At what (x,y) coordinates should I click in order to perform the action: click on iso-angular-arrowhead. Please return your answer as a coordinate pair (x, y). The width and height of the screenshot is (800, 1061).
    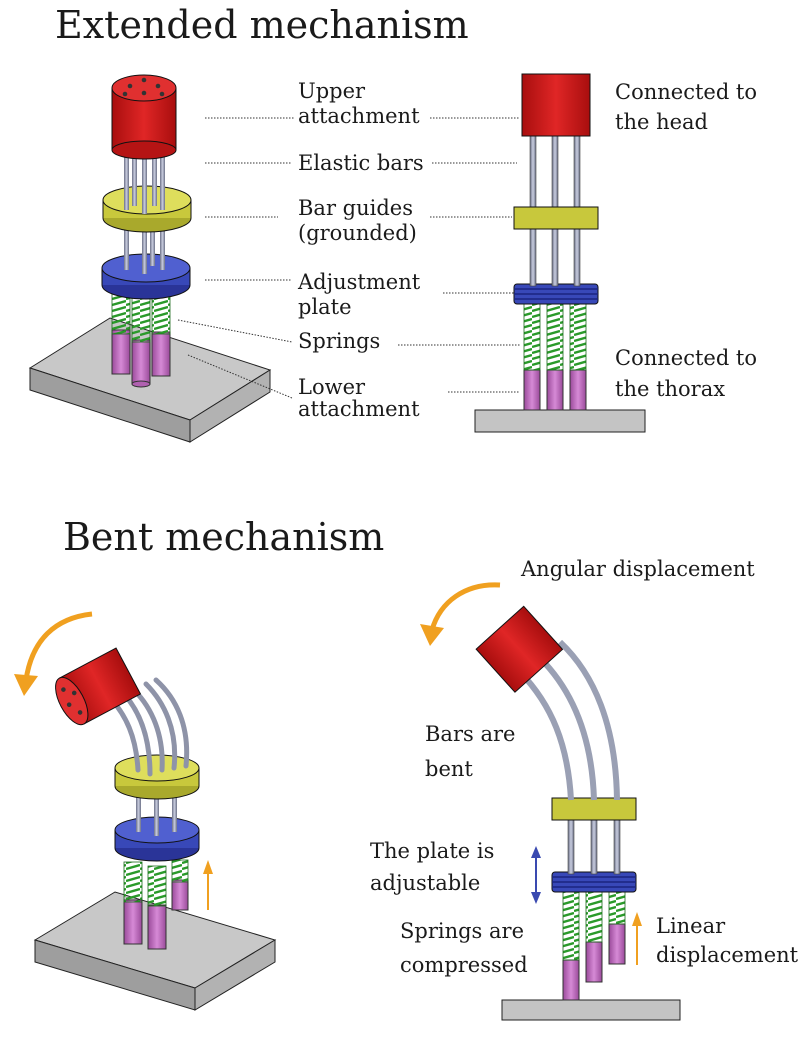
    Looking at the image, I should click on (26, 685).